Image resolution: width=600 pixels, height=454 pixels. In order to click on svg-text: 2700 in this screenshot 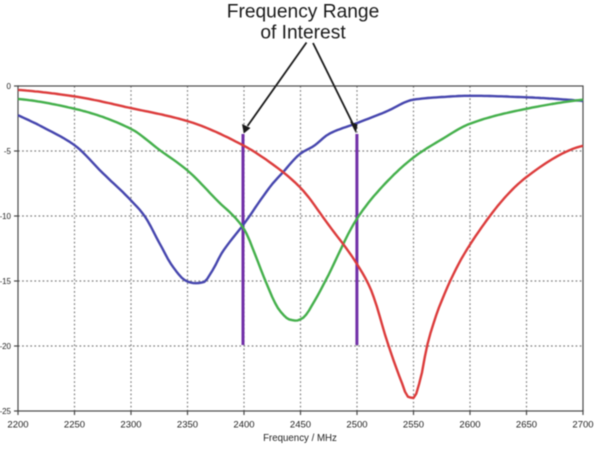, I will do `click(582, 425)`.